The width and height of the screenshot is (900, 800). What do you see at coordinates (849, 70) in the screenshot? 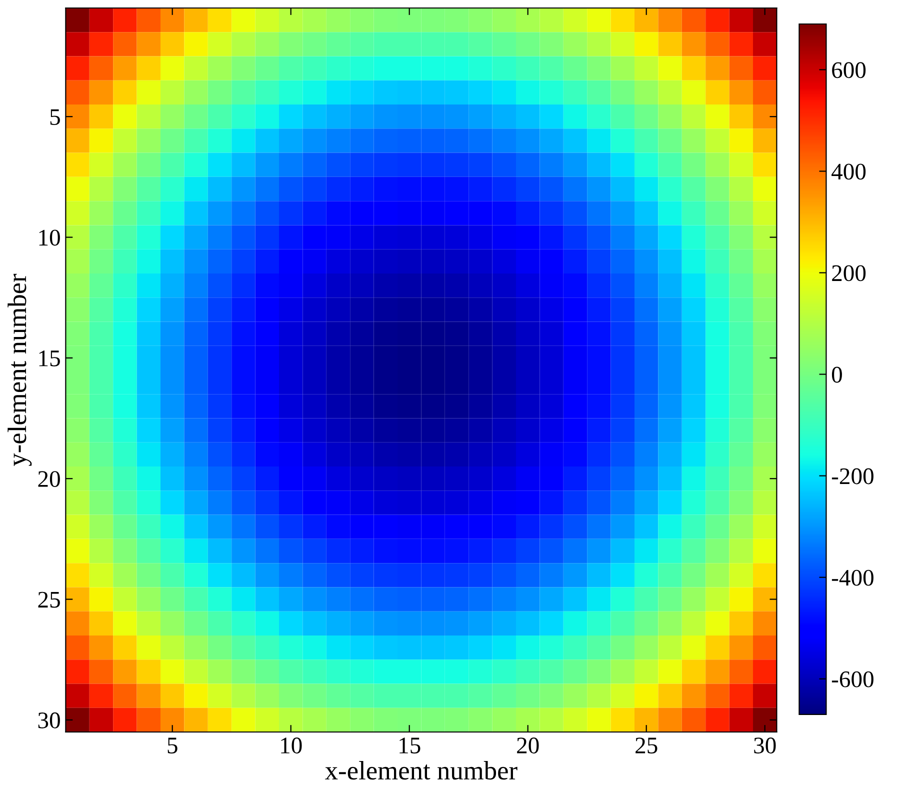
I see `color-bar-label: 600` at bounding box center [849, 70].